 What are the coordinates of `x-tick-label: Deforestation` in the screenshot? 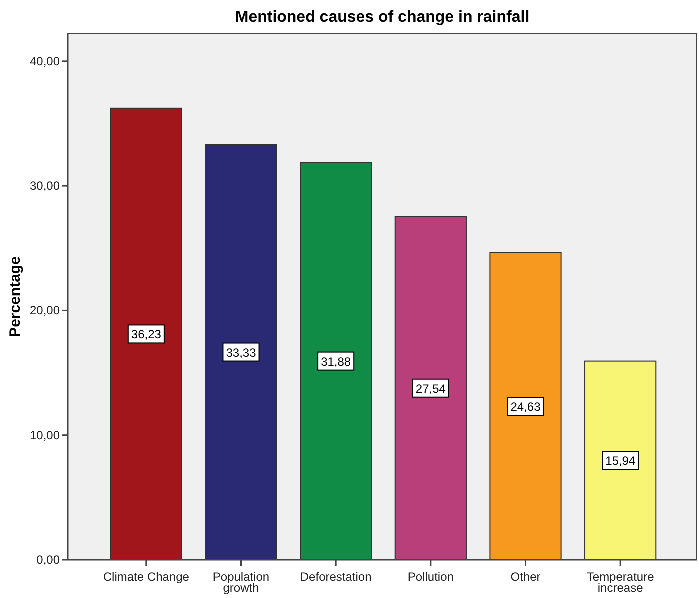 It's located at (336, 577).